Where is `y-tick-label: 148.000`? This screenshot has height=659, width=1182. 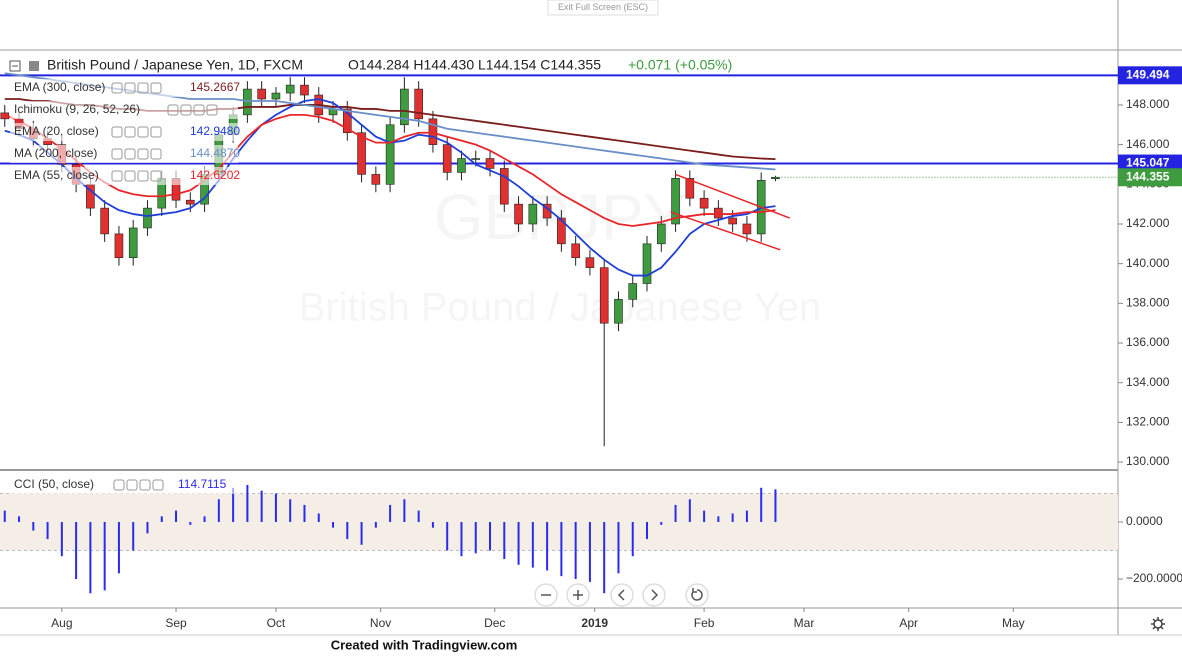
y-tick-label: 148.000 is located at coordinates (1148, 104).